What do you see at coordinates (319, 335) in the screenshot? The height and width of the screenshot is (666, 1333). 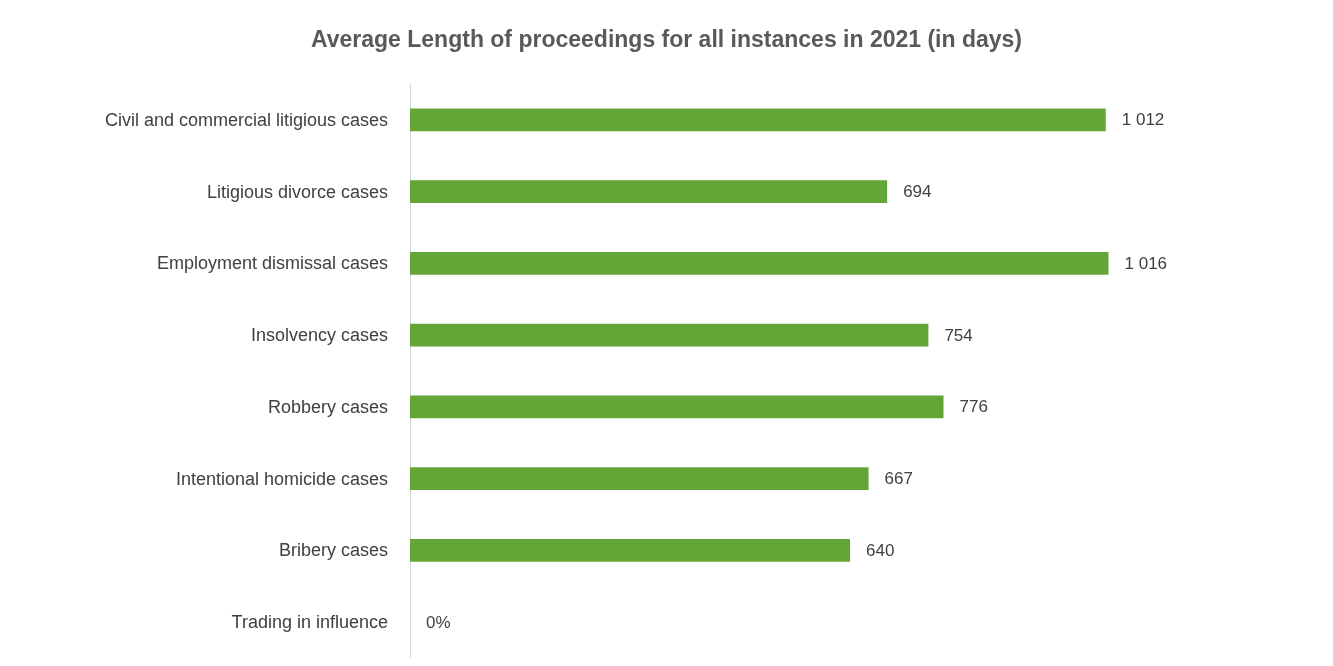 I see `y-tick-label: Insolvency cases` at bounding box center [319, 335].